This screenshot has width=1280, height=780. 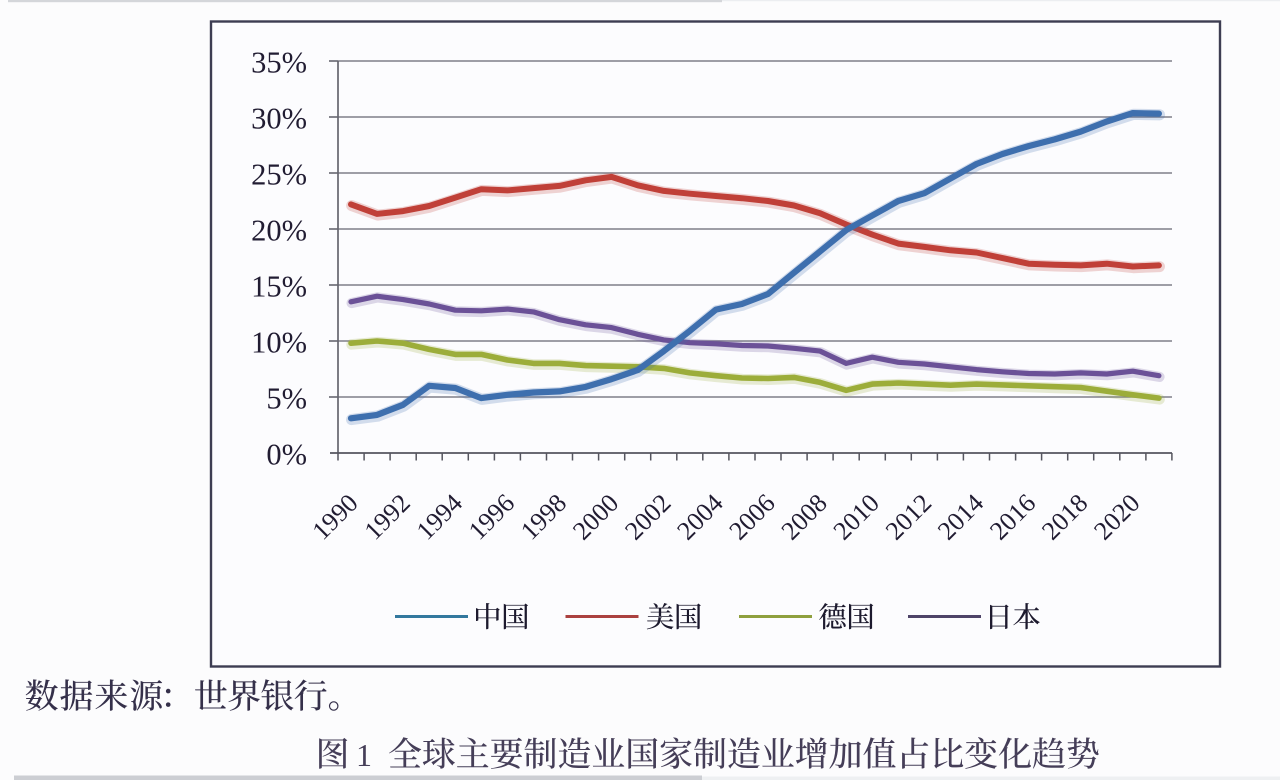 I want to click on svg-text: 20%, so click(x=279, y=231).